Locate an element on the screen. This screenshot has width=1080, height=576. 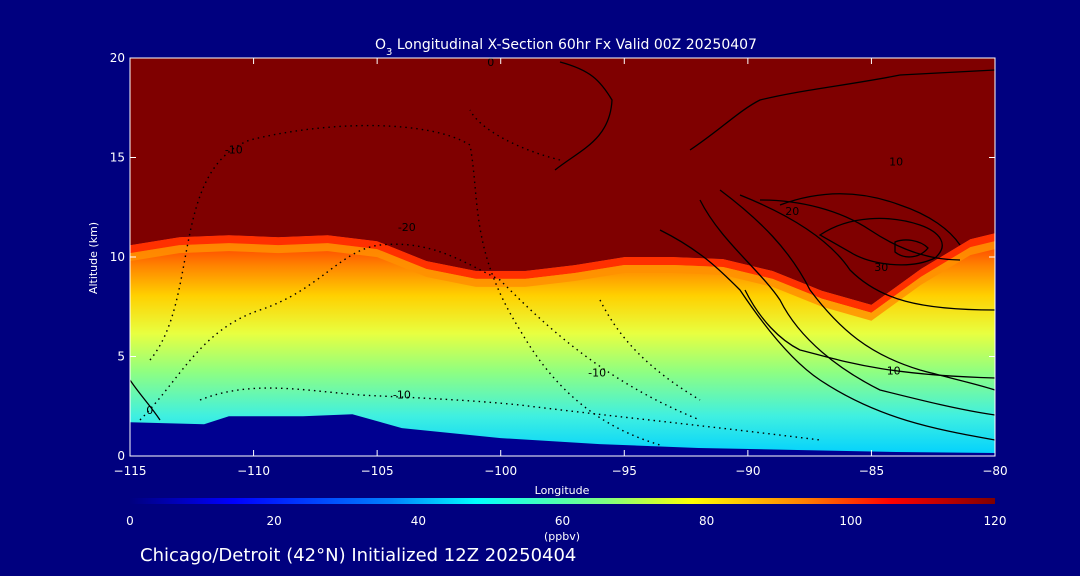
colorbar is located at coordinates (562, 501).